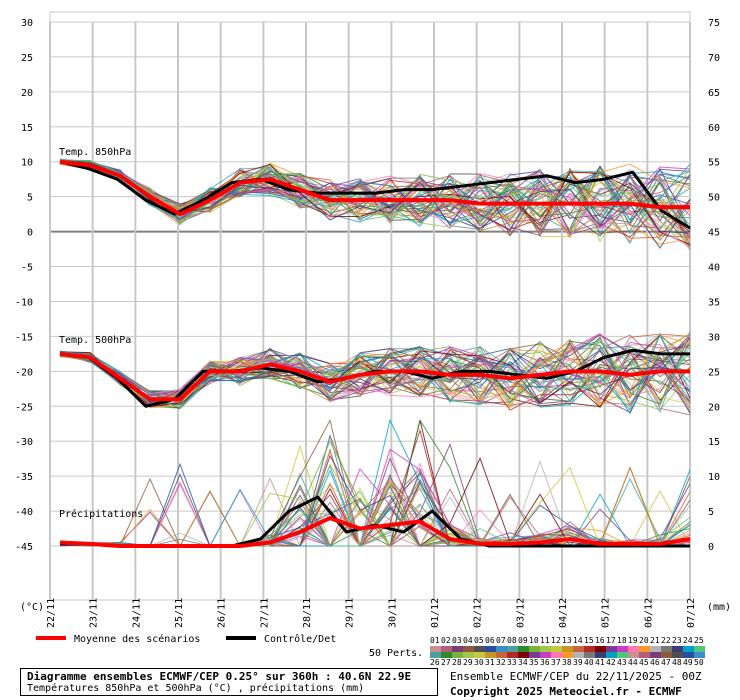 The height and width of the screenshot is (700, 740). What do you see at coordinates (350, 613) in the screenshot?
I see `x-tick-label: 29/11` at bounding box center [350, 613].